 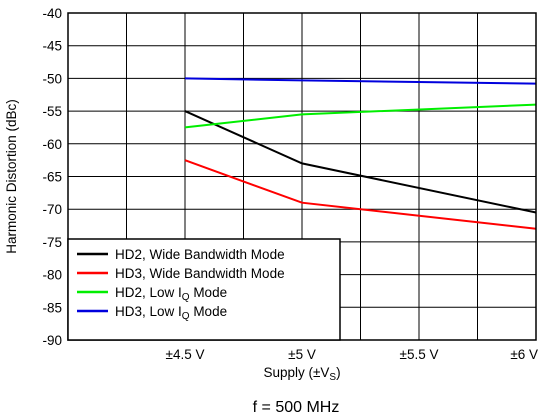 I want to click on x-axis-title: Supply (±VS), so click(x=301, y=374).